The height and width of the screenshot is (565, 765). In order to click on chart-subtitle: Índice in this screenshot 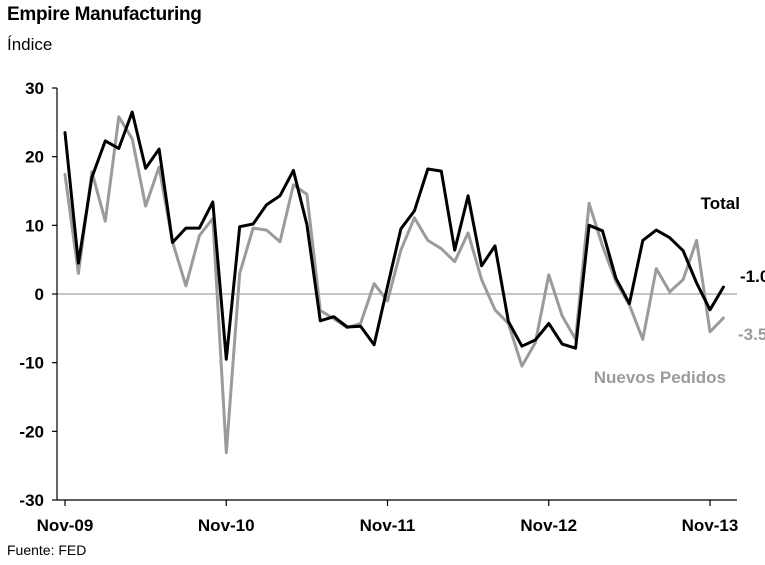, I will do `click(30, 44)`.